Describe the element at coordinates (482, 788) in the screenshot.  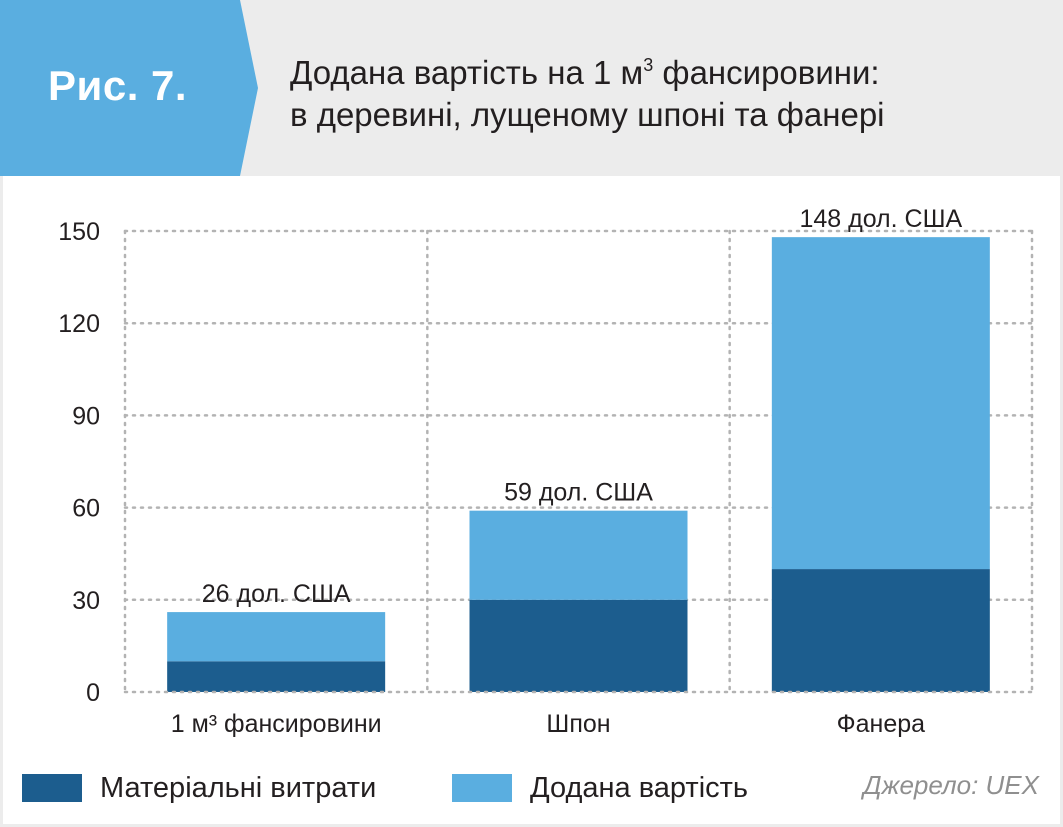
I see `legend-swatch-added` at that location.